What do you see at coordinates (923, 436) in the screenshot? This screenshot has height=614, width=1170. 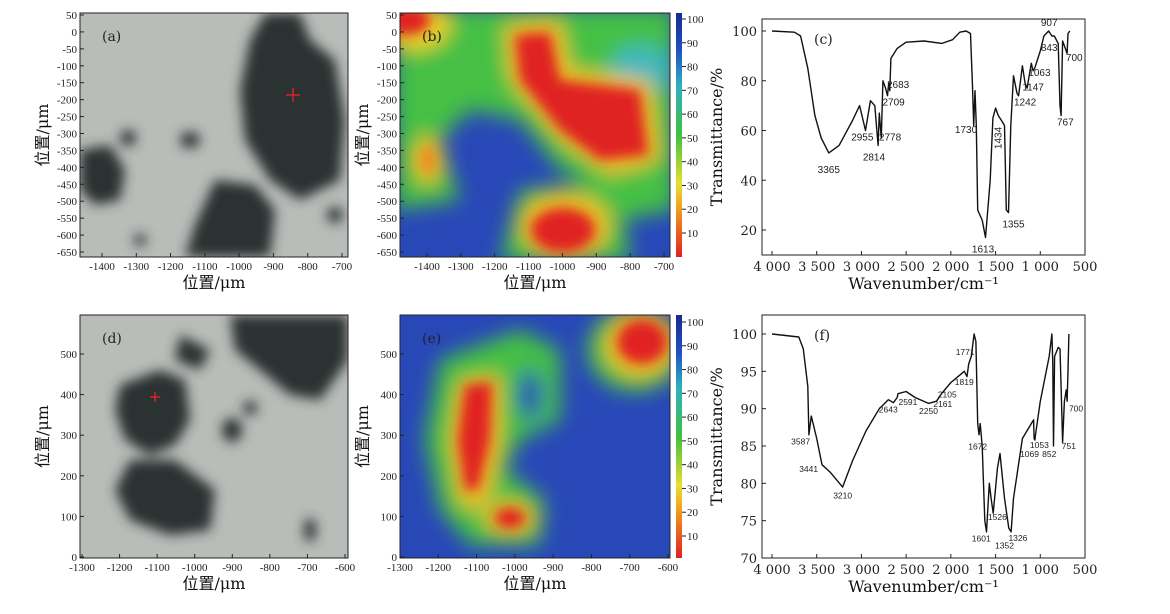 I see `panel-f-frame` at bounding box center [923, 436].